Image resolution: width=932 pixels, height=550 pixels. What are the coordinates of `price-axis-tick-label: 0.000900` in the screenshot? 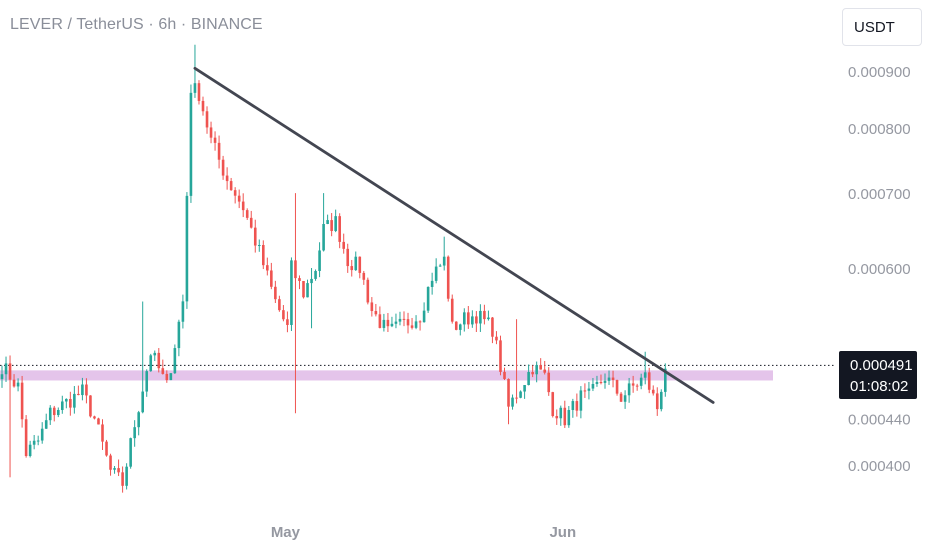 It's located at (879, 72).